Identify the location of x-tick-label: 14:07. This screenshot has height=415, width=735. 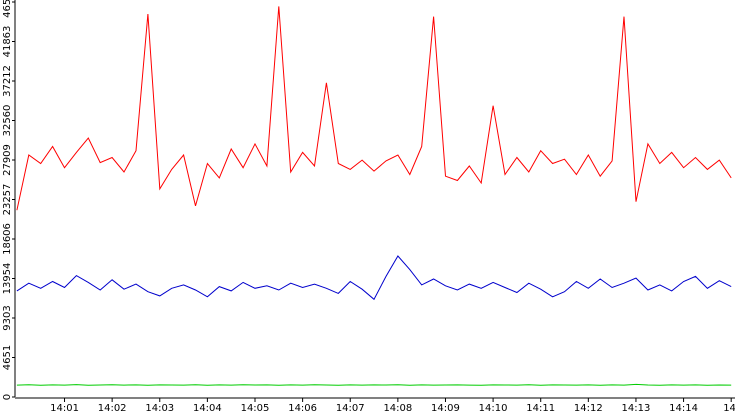
(350, 408).